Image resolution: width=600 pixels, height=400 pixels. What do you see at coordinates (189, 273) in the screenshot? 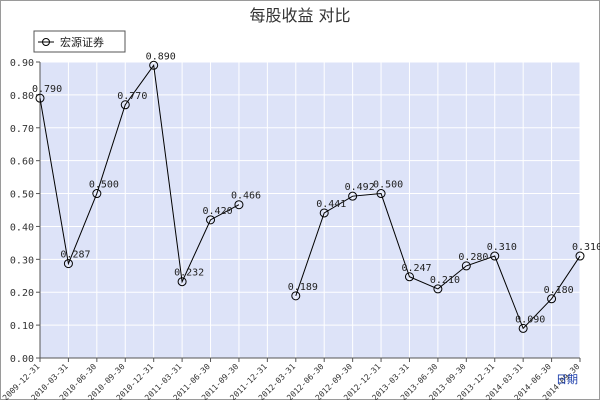
I see `data-label: 0.232` at bounding box center [189, 273].